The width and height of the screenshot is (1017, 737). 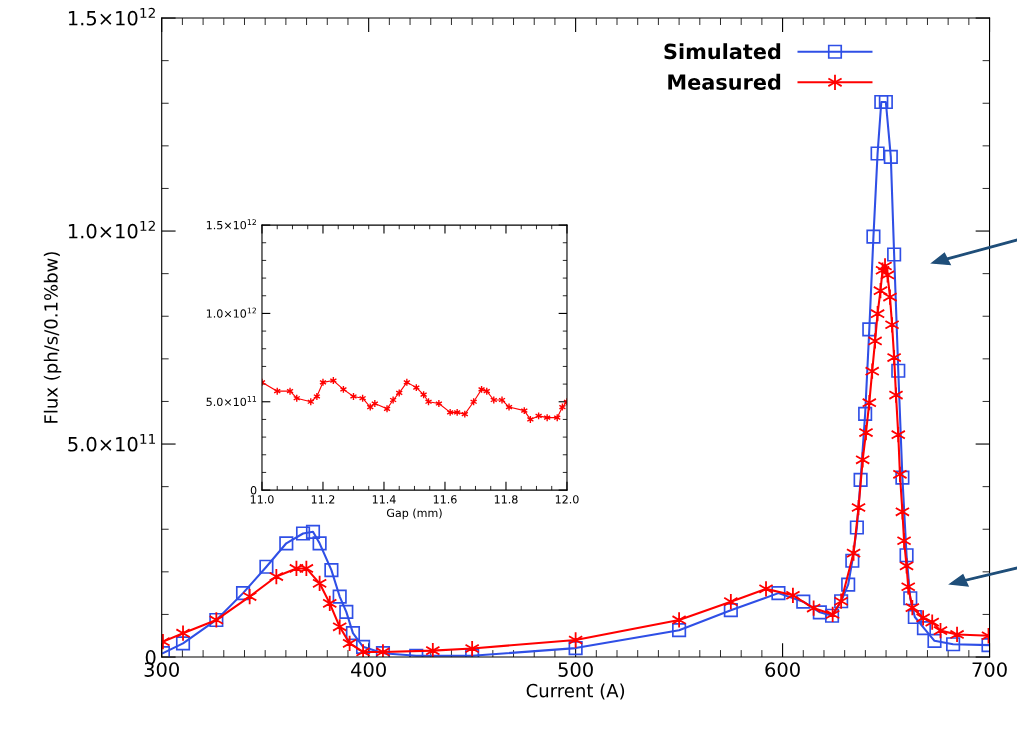 What do you see at coordinates (368, 669) in the screenshot?
I see `x-tick-label: 400` at bounding box center [368, 669].